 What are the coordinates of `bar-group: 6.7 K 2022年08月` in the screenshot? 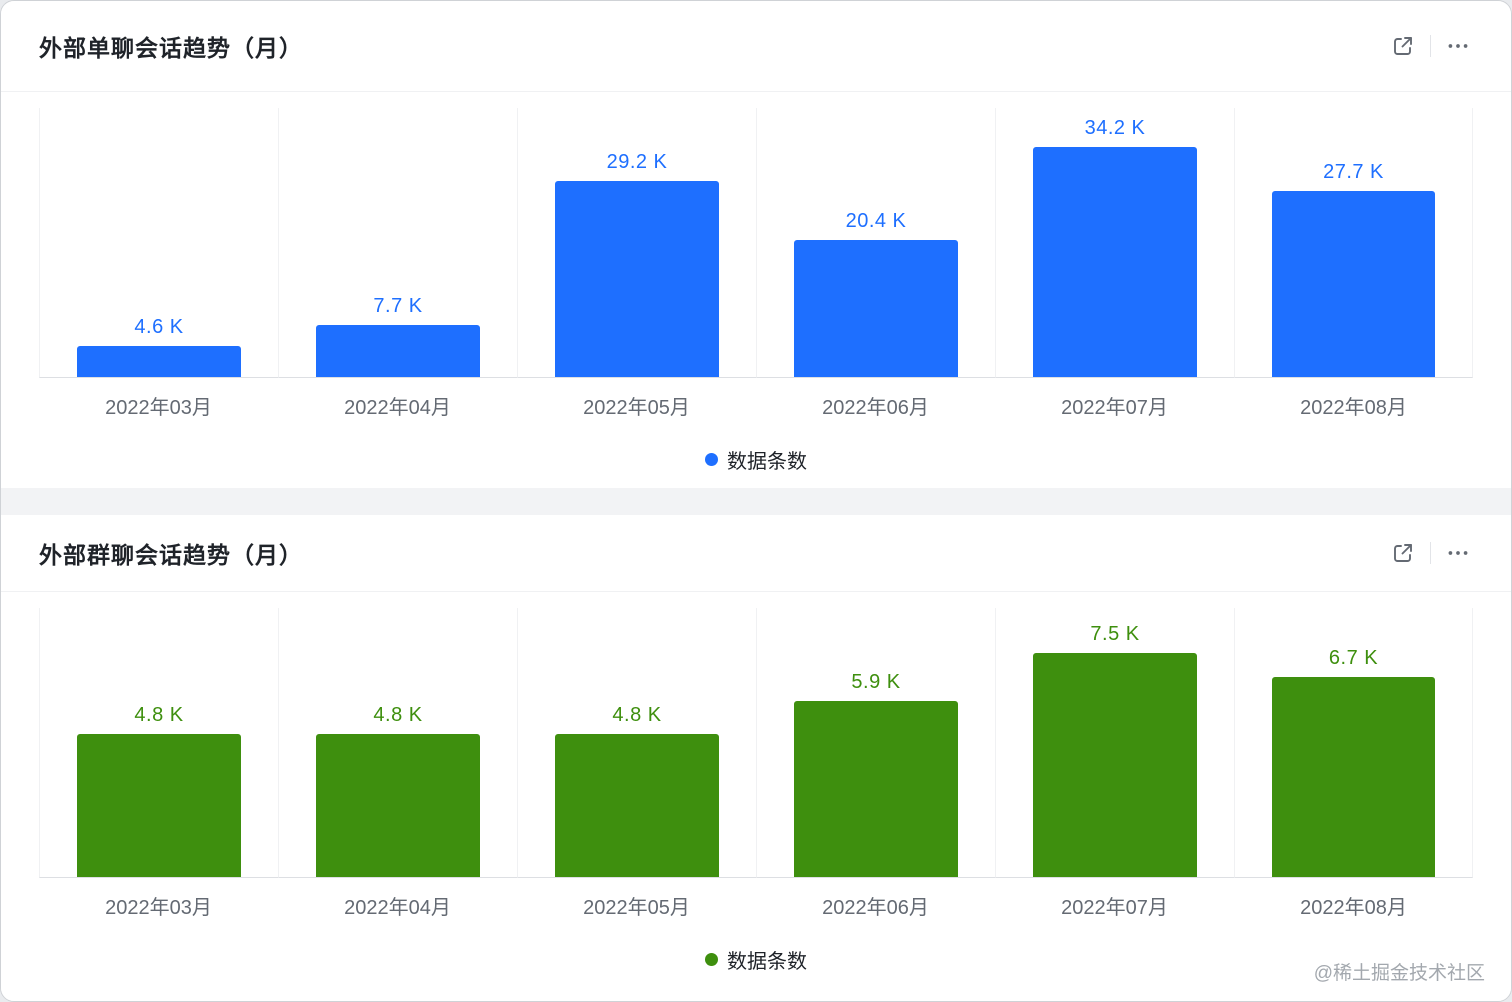 It's located at (1353, 764).